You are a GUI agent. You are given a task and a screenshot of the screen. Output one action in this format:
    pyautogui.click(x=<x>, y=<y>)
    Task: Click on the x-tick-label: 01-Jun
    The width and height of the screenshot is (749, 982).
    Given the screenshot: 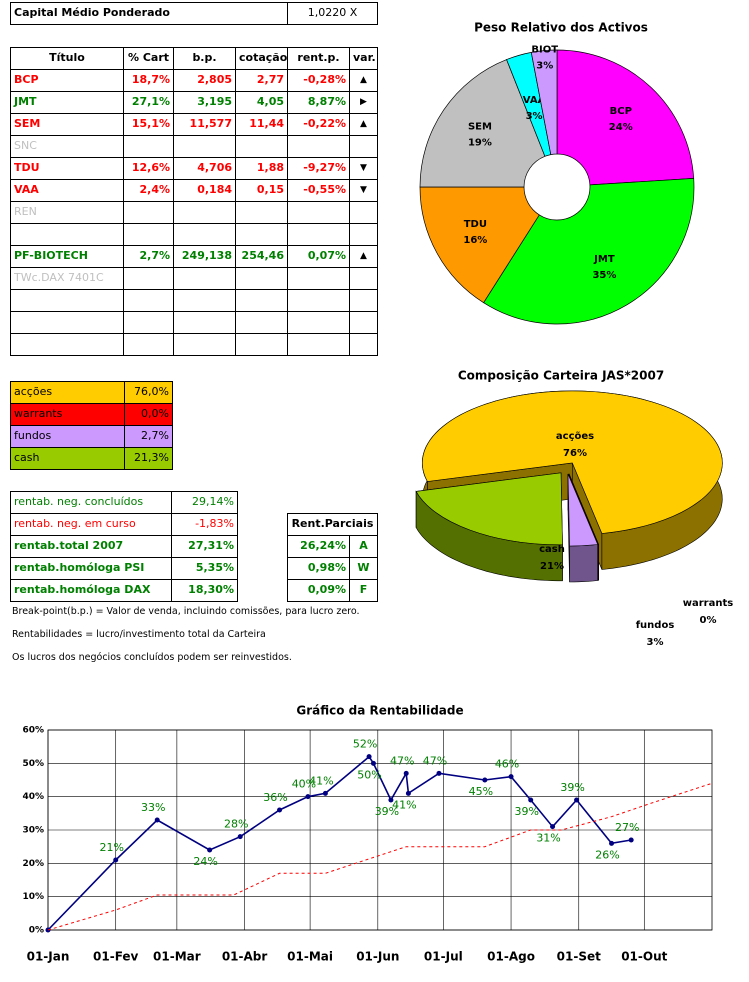 What is the action you would take?
    pyautogui.click(x=377, y=957)
    